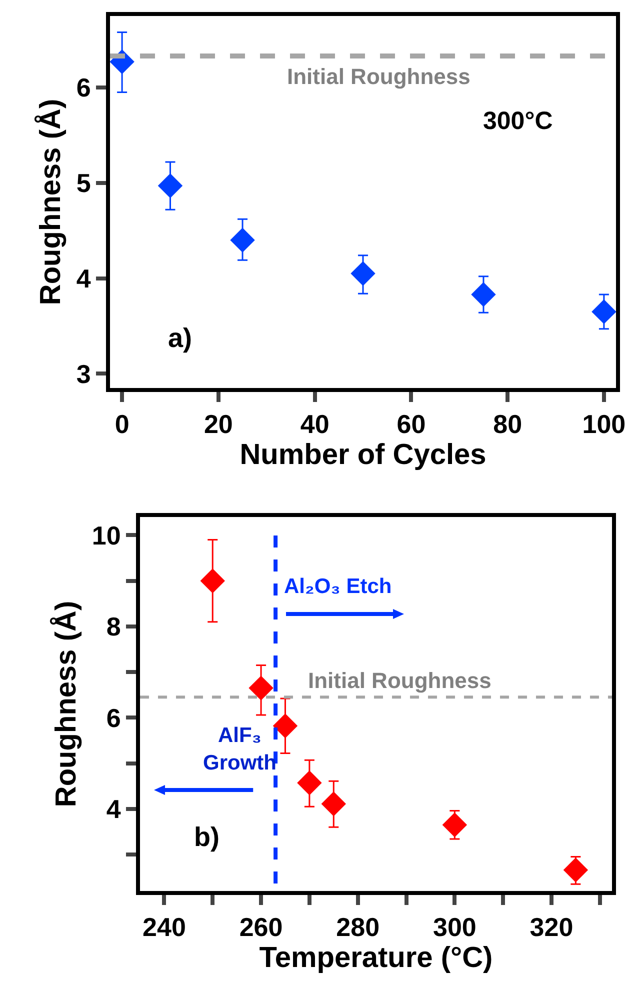  What do you see at coordinates (552, 927) in the screenshot?
I see `x-tick-label: 320` at bounding box center [552, 927].